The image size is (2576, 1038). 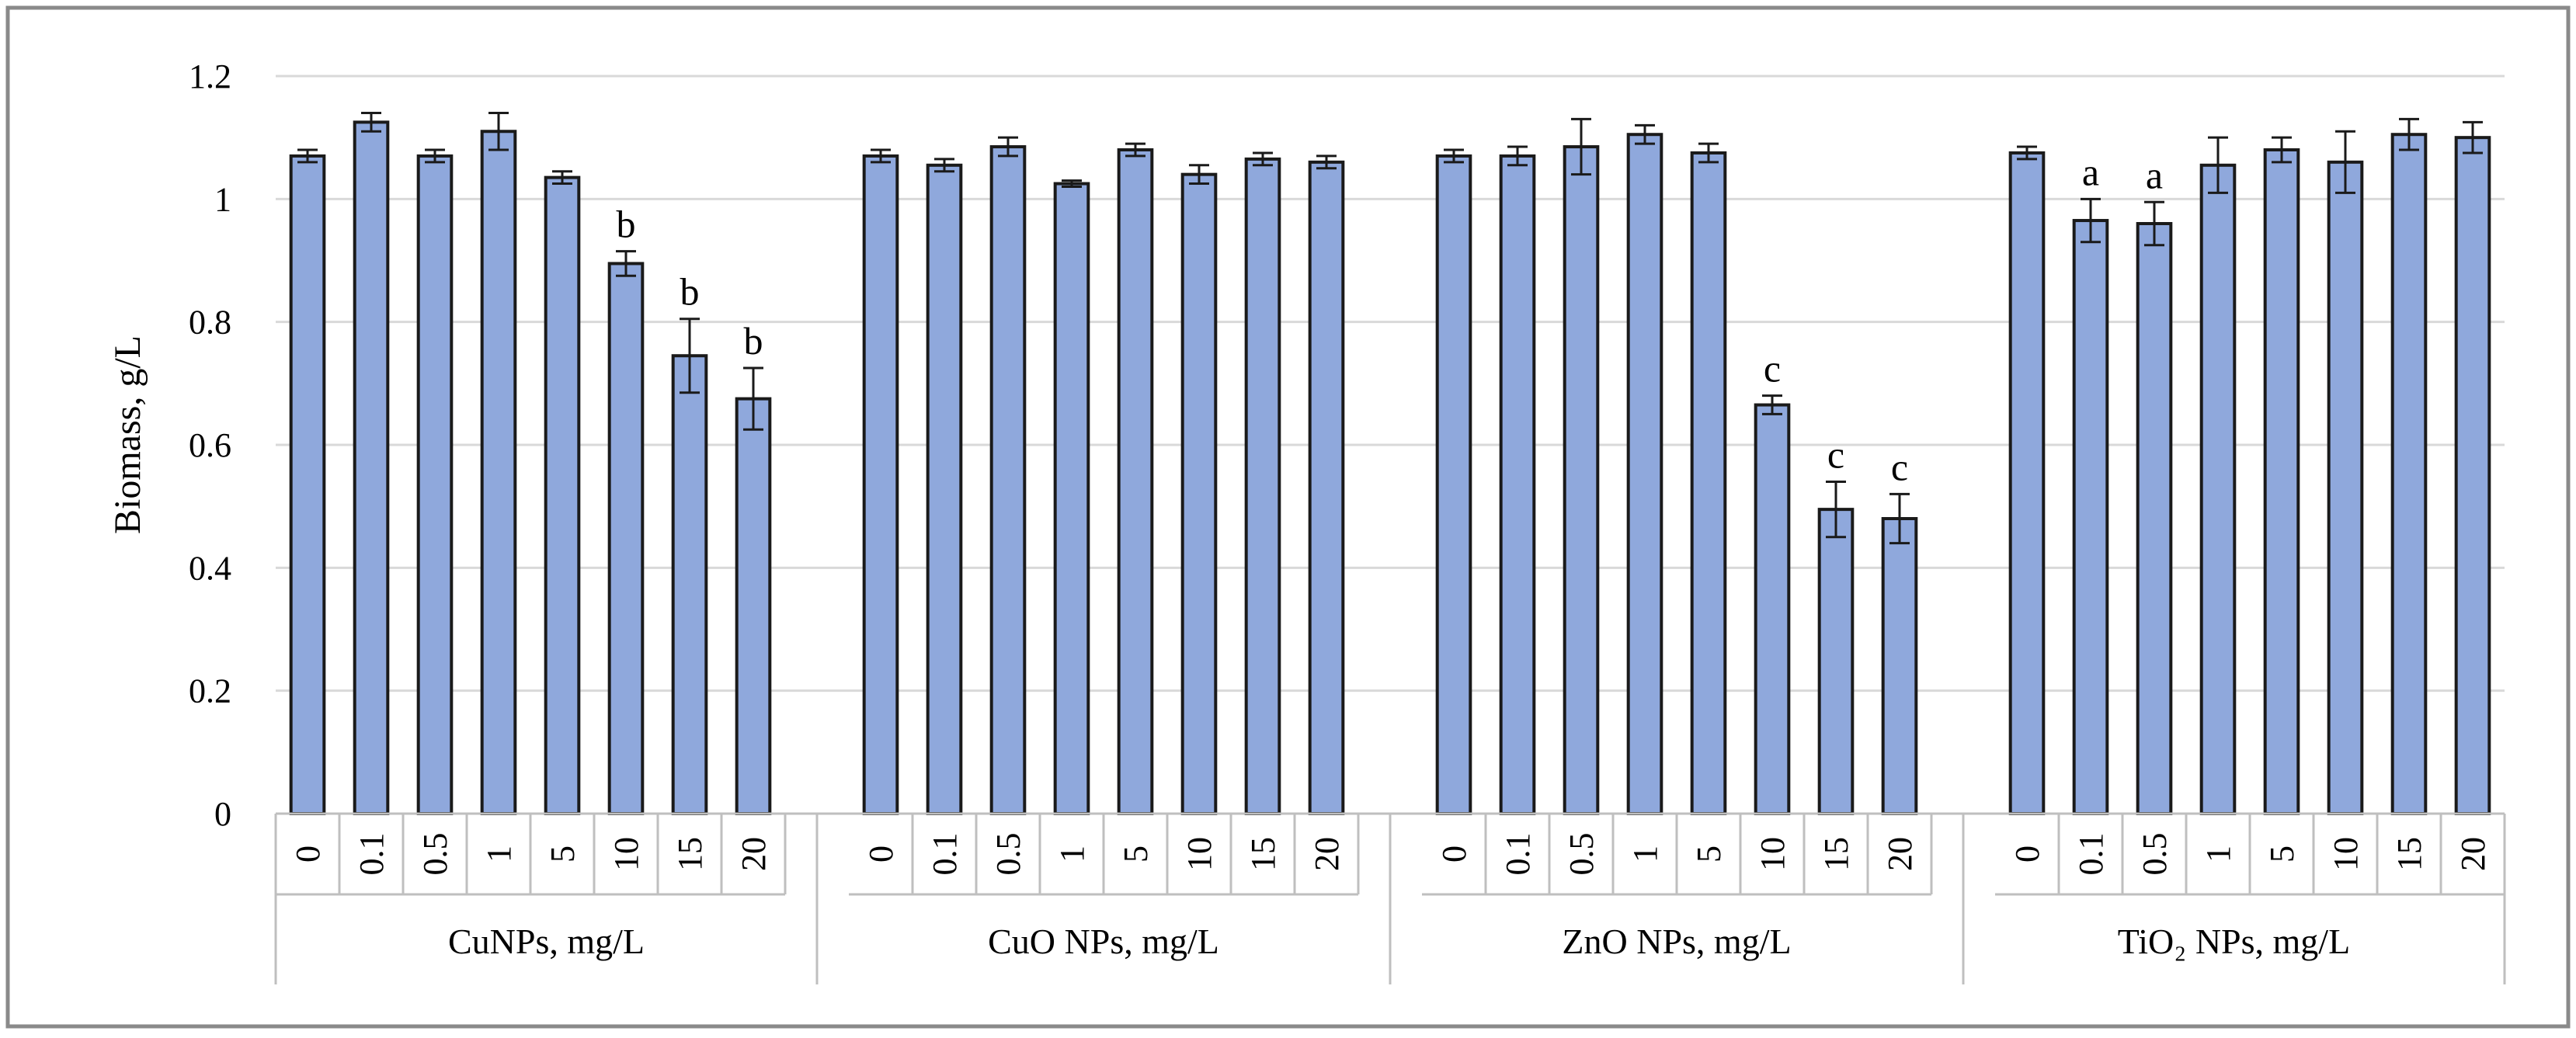 I want to click on y-tick-label: 0.8, so click(x=210, y=323).